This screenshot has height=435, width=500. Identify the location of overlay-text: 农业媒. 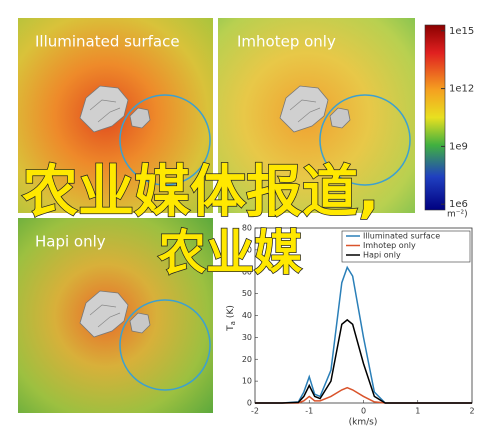
(230, 253).